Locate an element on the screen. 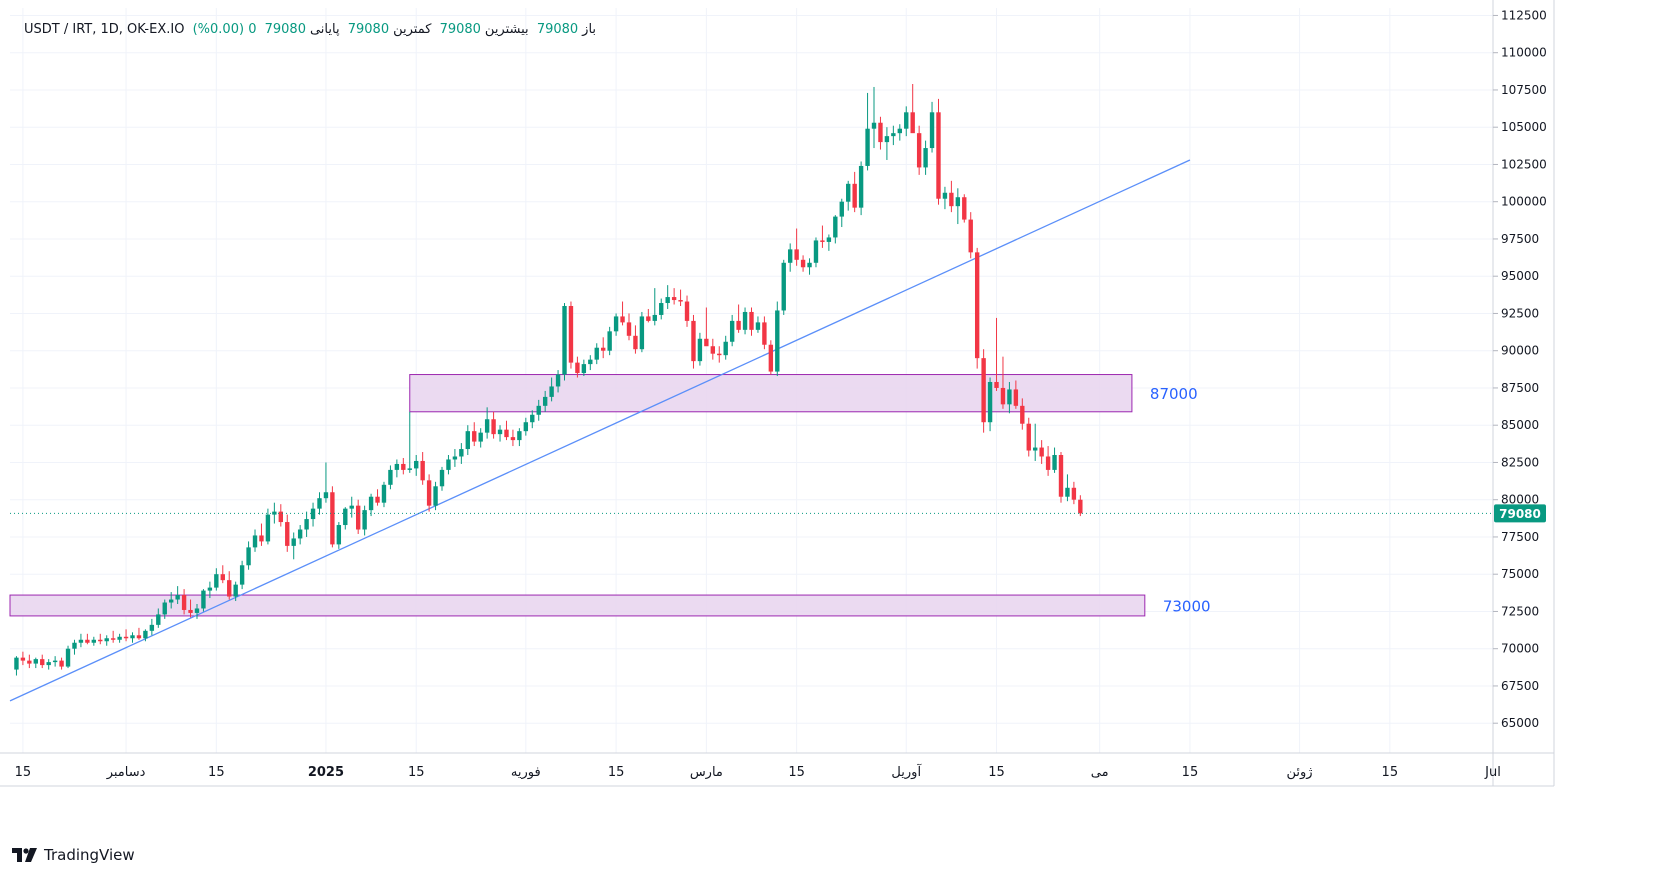 Image resolution: width=1658 pixels, height=880 pixels. tradingview-logo: TradingView is located at coordinates (73, 855).